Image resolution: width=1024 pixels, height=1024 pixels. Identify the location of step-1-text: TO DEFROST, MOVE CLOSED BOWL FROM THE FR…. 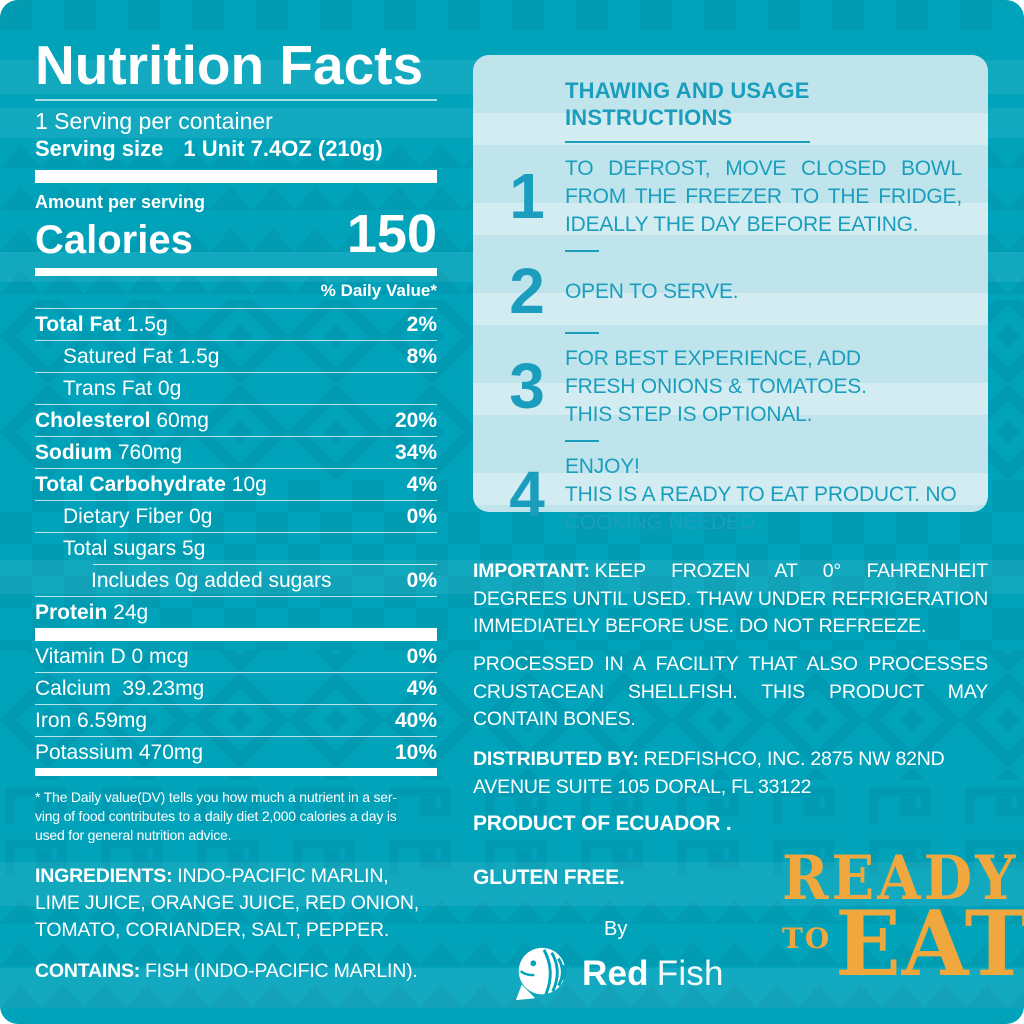
(763, 196).